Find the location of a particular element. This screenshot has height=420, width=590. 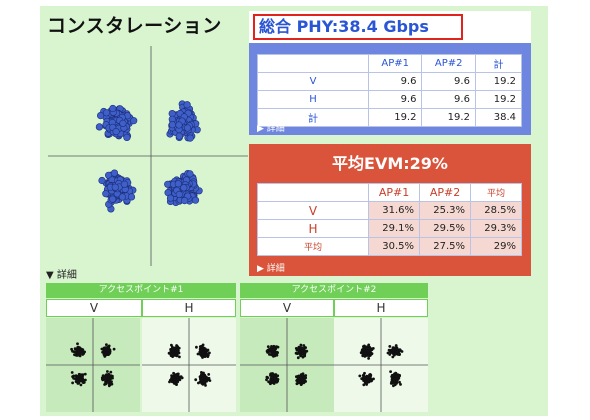

evm-cell: 29.1% is located at coordinates (394, 228).